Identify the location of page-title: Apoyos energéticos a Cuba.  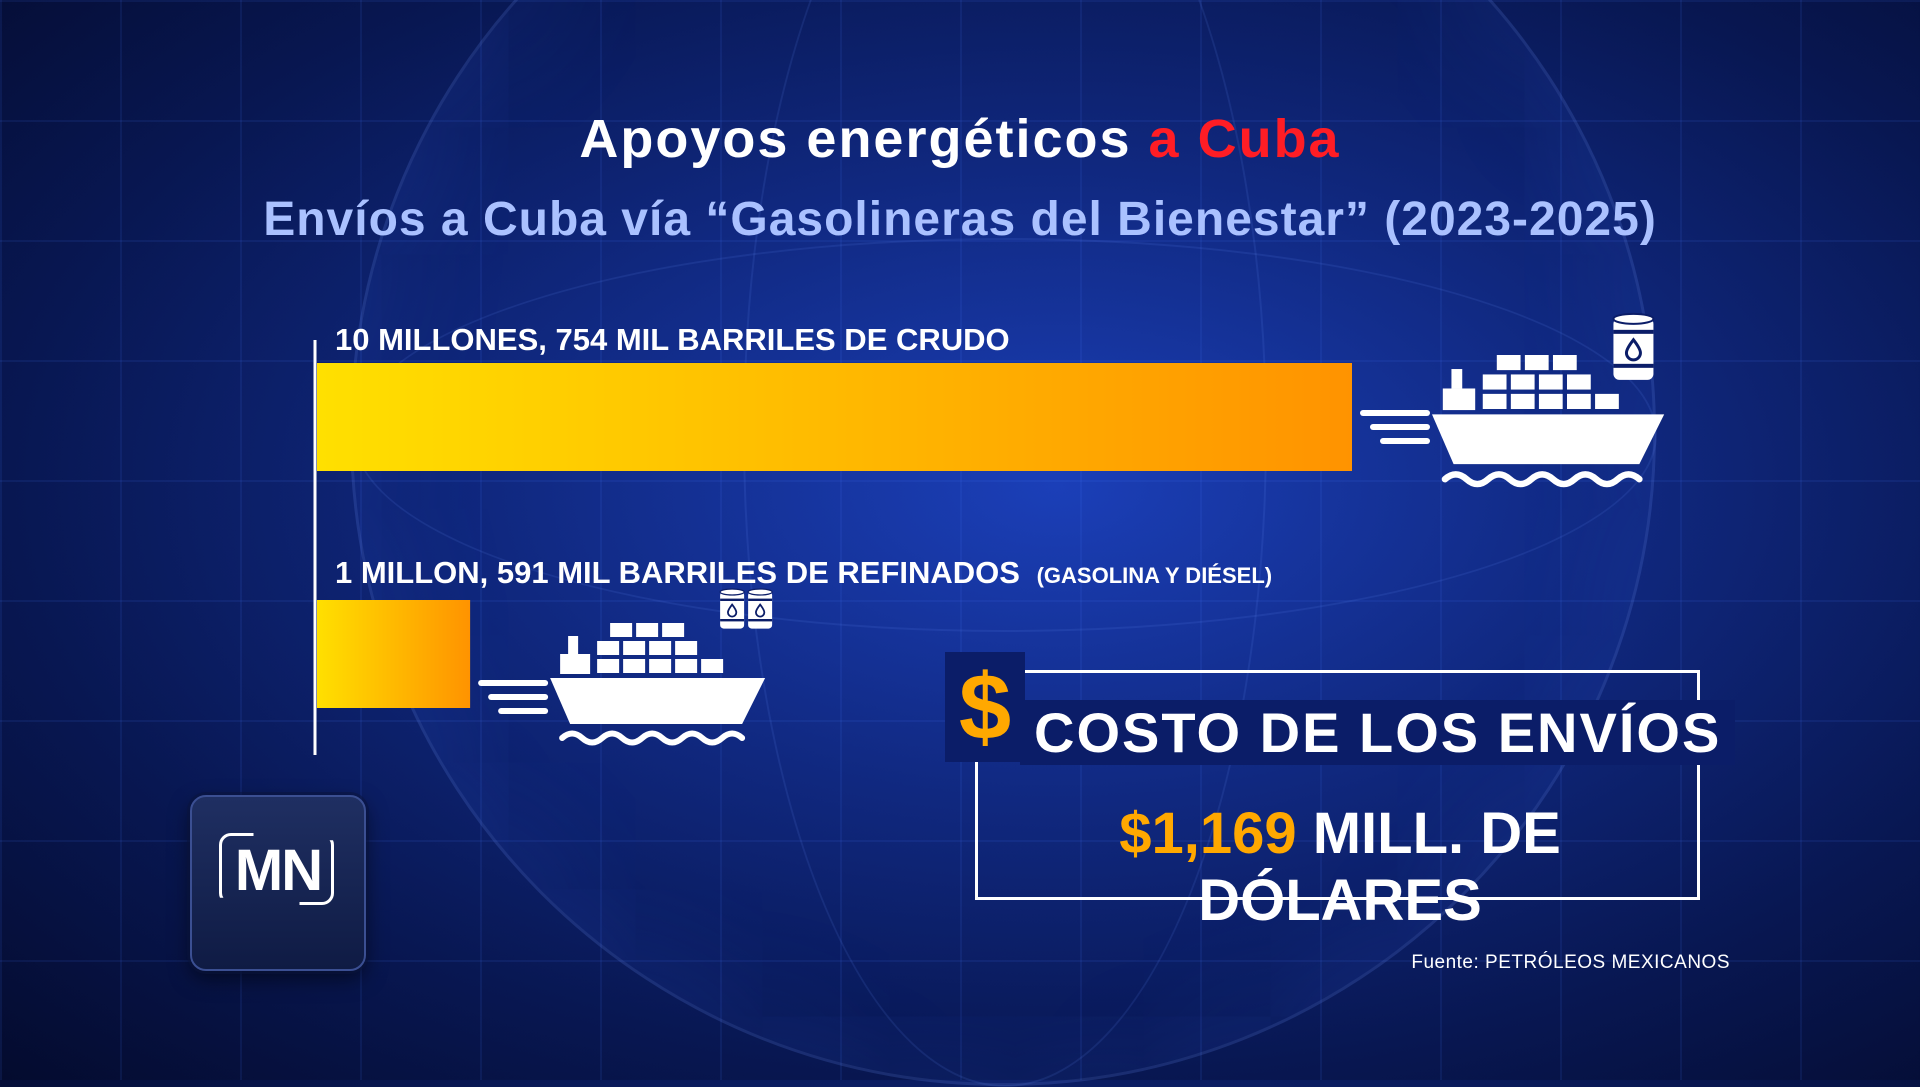
(960, 139).